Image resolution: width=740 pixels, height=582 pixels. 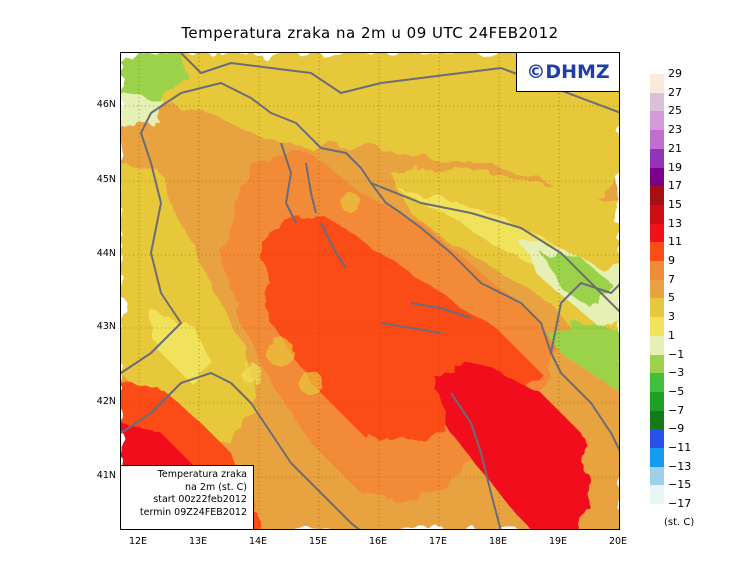 I want to click on legend-label: 21, so click(x=675, y=148).